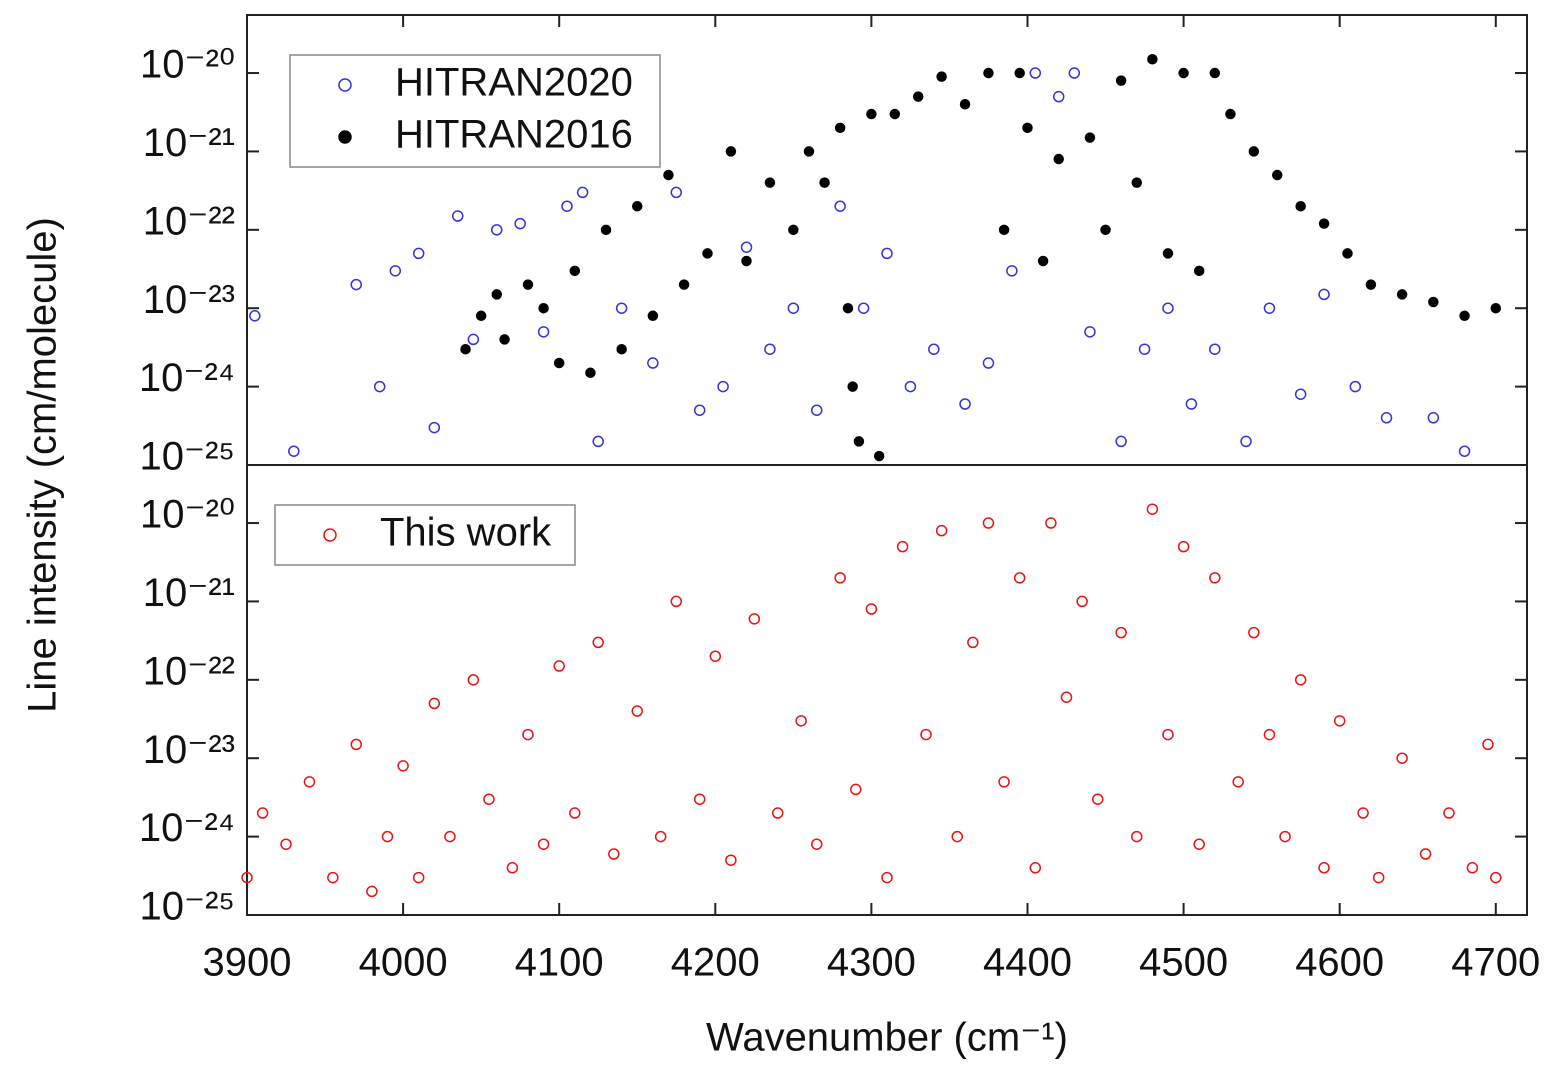 Image resolution: width=1558 pixels, height=1068 pixels. I want to click on legend-box, so click(425, 535).